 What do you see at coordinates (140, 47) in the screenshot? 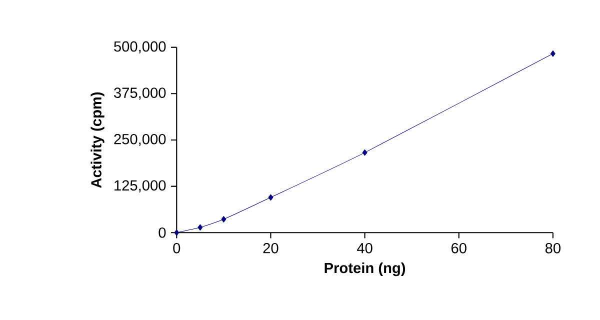
I see `y-tick-label: 500,000` at bounding box center [140, 47].